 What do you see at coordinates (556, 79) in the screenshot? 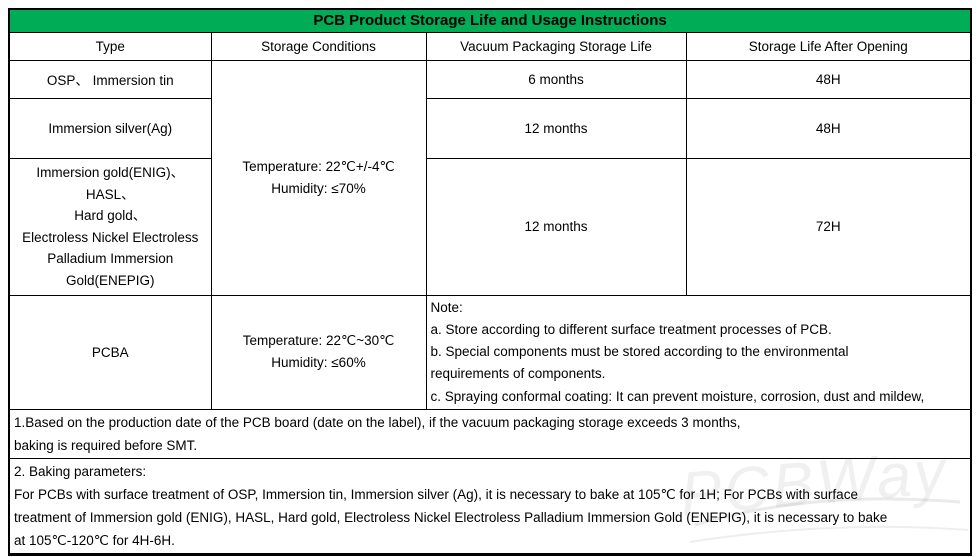
I see `vacuum-cell-osp: 6 months` at bounding box center [556, 79].